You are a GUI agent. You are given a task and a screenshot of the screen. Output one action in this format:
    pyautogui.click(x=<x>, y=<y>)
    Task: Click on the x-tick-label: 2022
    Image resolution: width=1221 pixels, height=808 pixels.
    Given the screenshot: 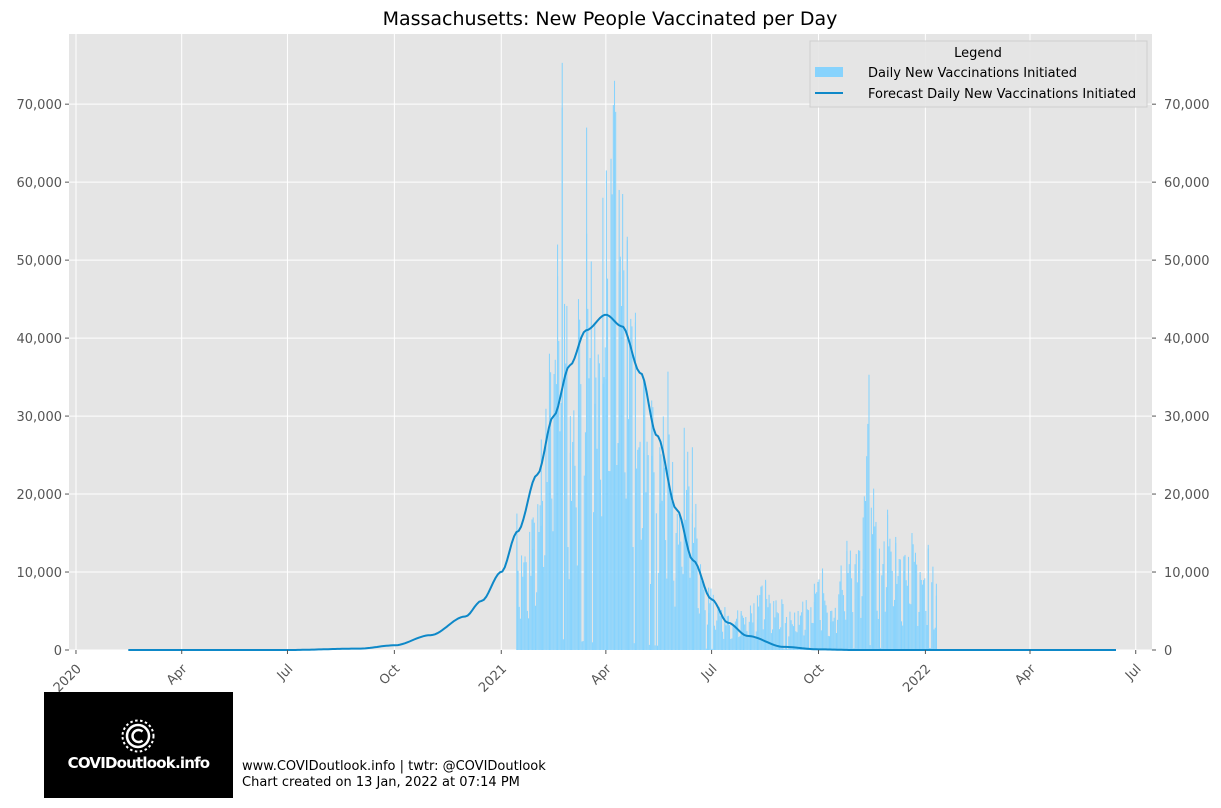 What is the action you would take?
    pyautogui.click(x=917, y=679)
    